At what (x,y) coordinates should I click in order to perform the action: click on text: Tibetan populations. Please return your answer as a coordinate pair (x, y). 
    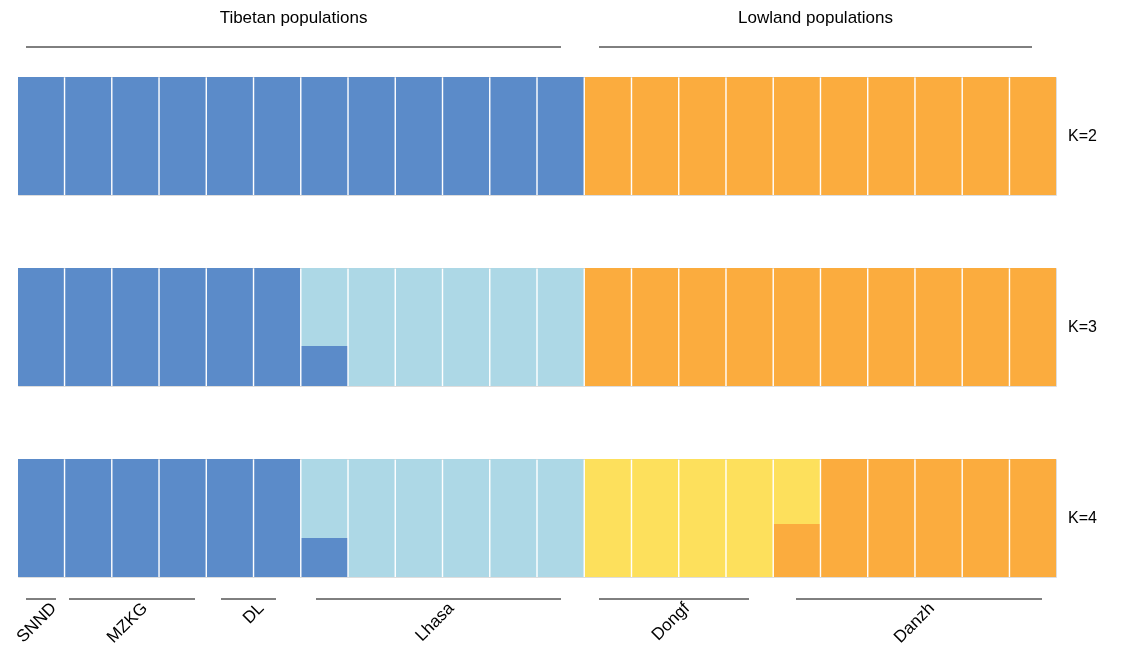
    Looking at the image, I should click on (293, 17).